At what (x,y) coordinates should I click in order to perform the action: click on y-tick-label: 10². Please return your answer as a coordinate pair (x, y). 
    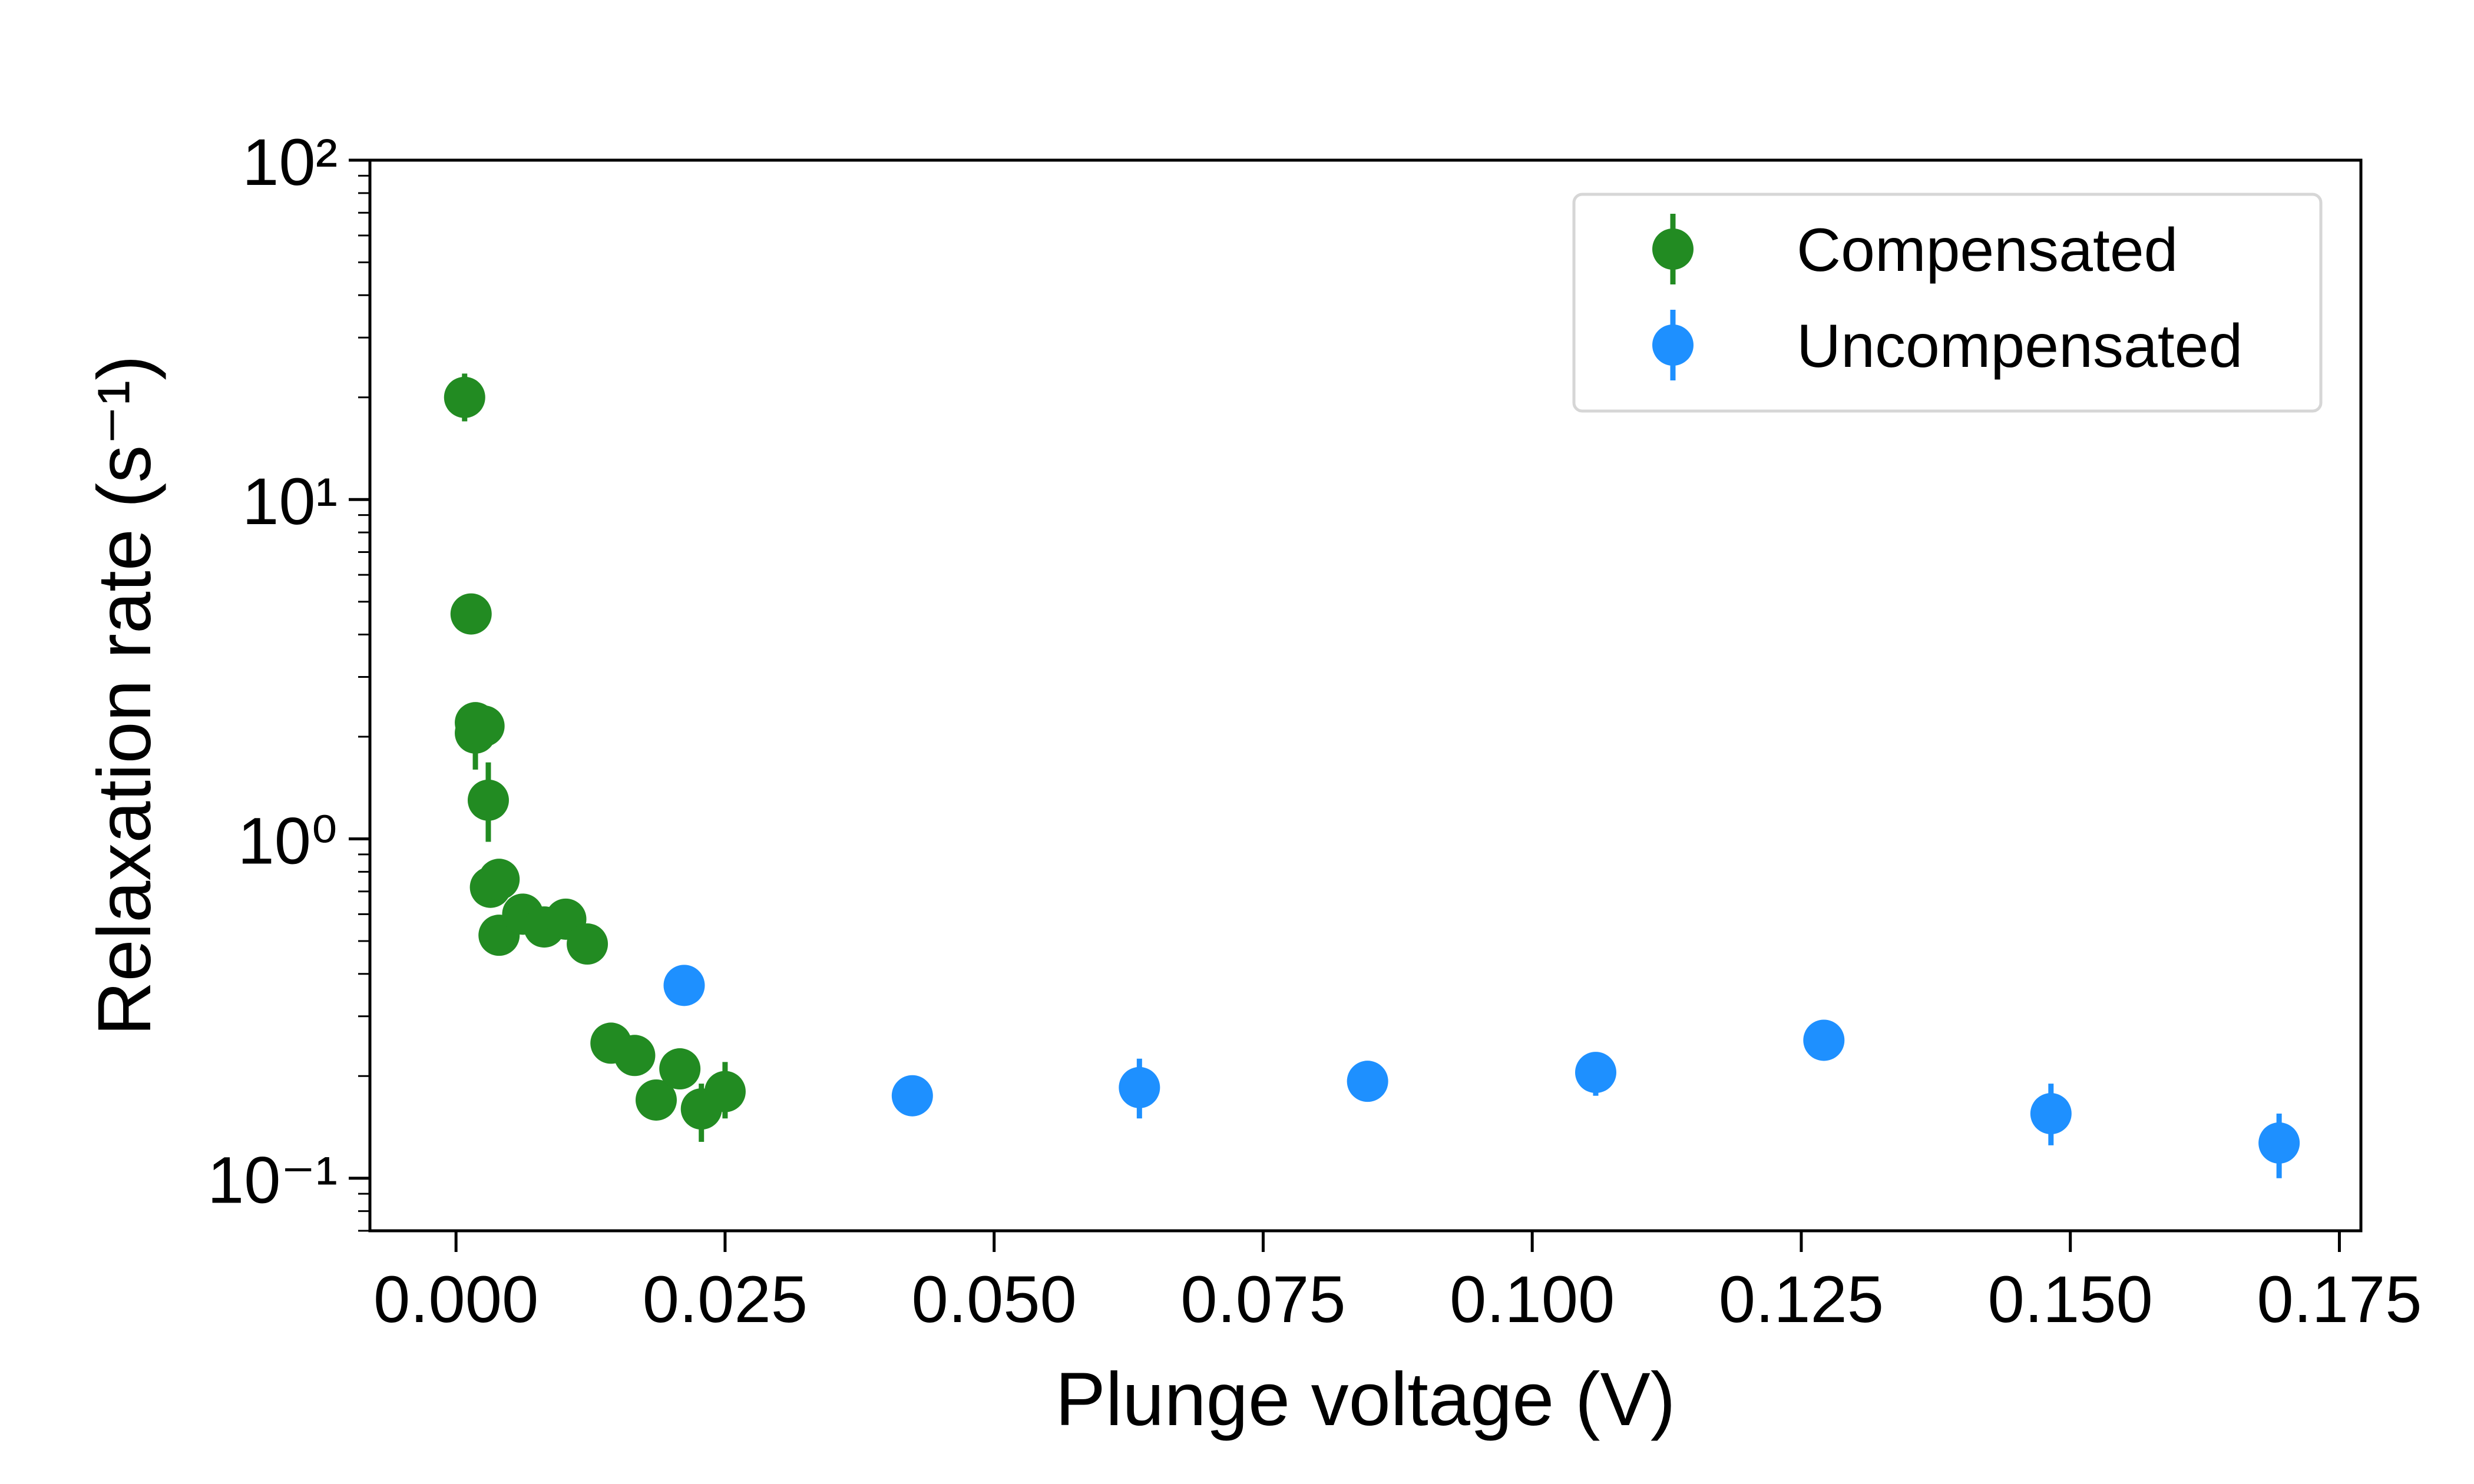
    Looking at the image, I should click on (290, 162).